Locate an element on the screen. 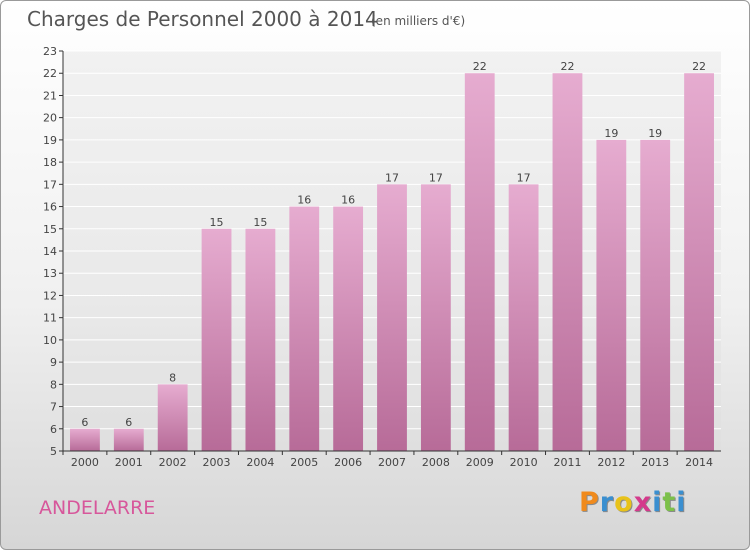 Image resolution: width=750 pixels, height=550 pixels. x-tick-label: 2006 is located at coordinates (348, 462).